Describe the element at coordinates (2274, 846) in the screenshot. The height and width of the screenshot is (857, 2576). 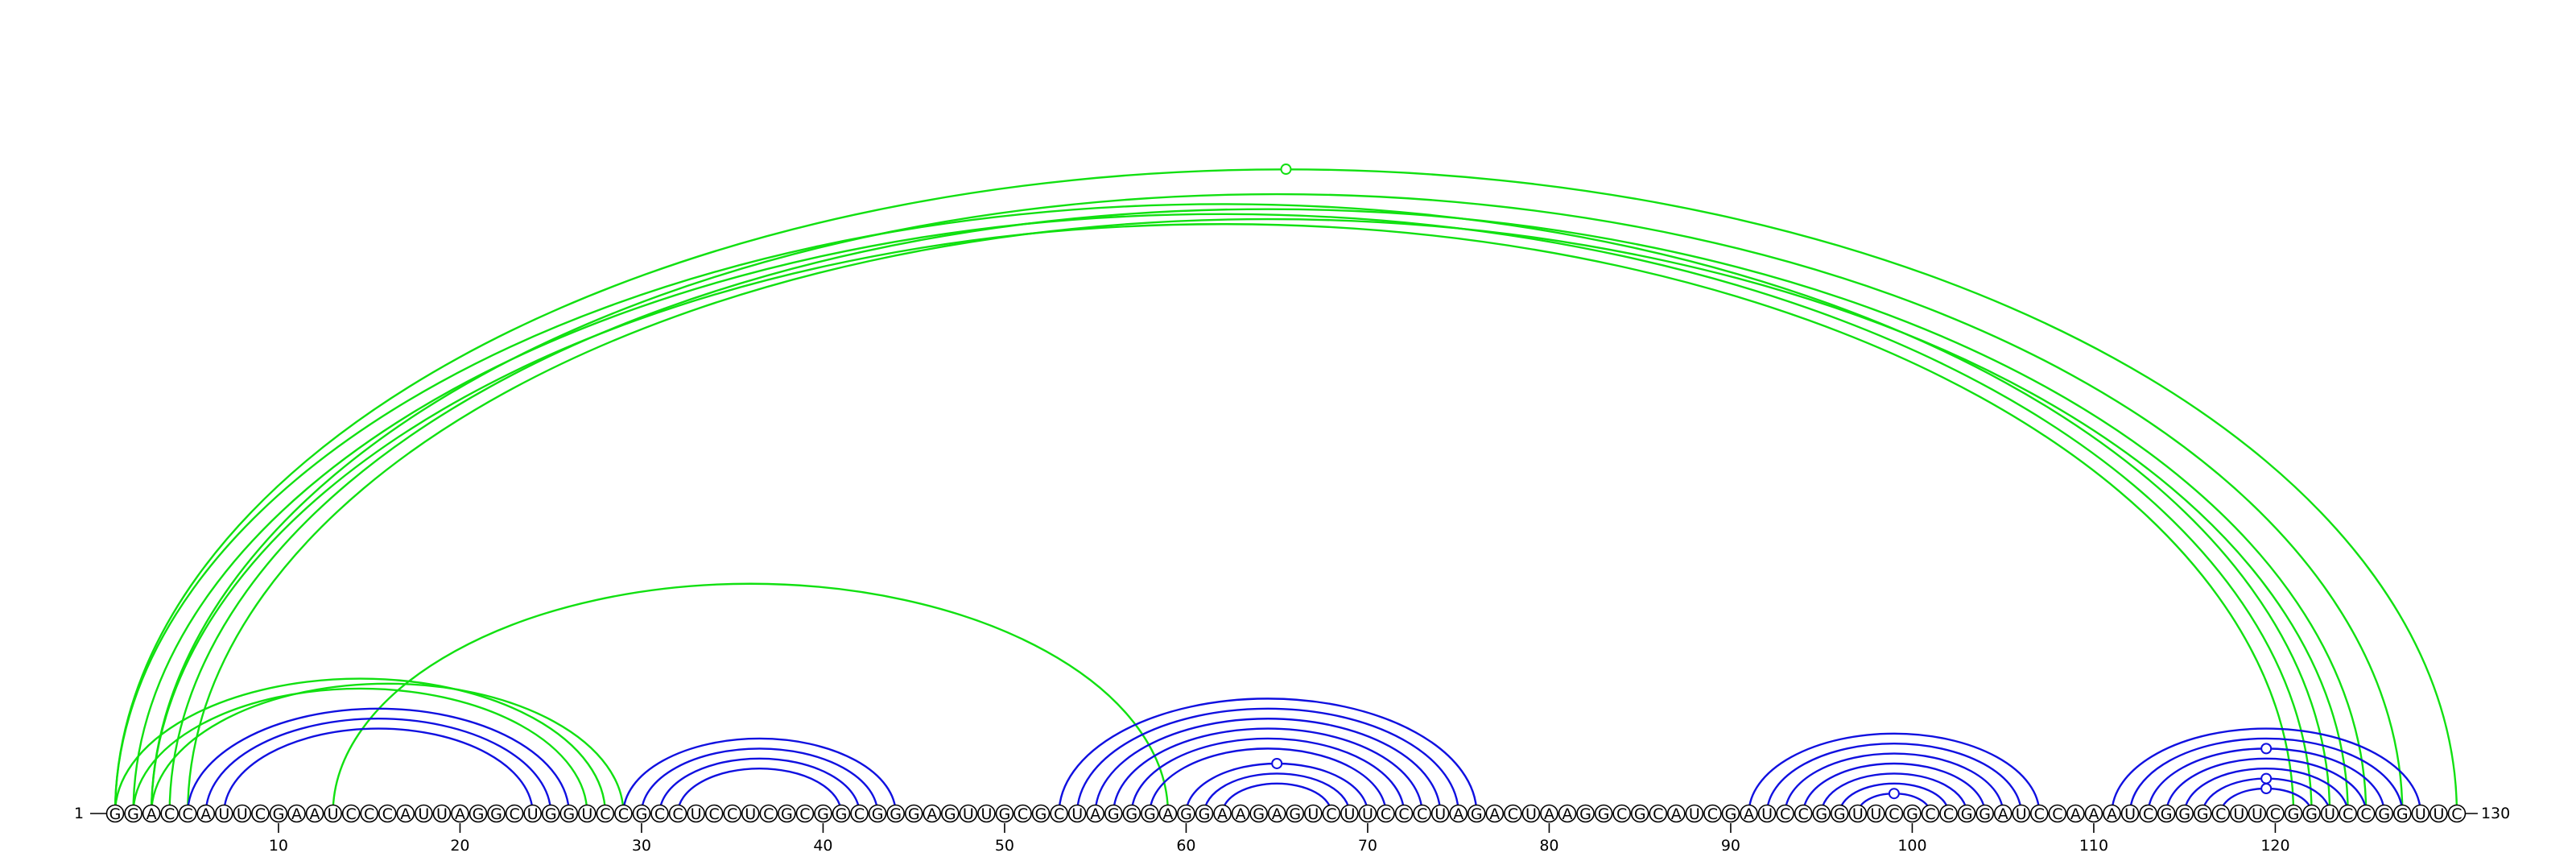
I see `tick-label-120: 120` at that location.